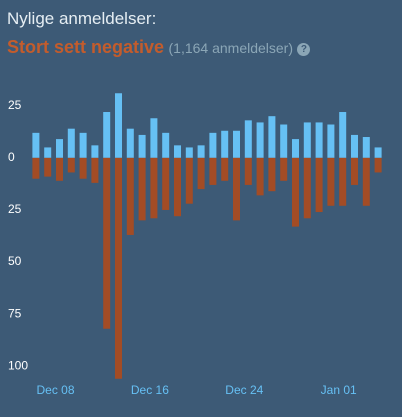 The image size is (402, 417). Describe the element at coordinates (150, 390) in the screenshot. I see `x-tick-label: Dec 16` at that location.